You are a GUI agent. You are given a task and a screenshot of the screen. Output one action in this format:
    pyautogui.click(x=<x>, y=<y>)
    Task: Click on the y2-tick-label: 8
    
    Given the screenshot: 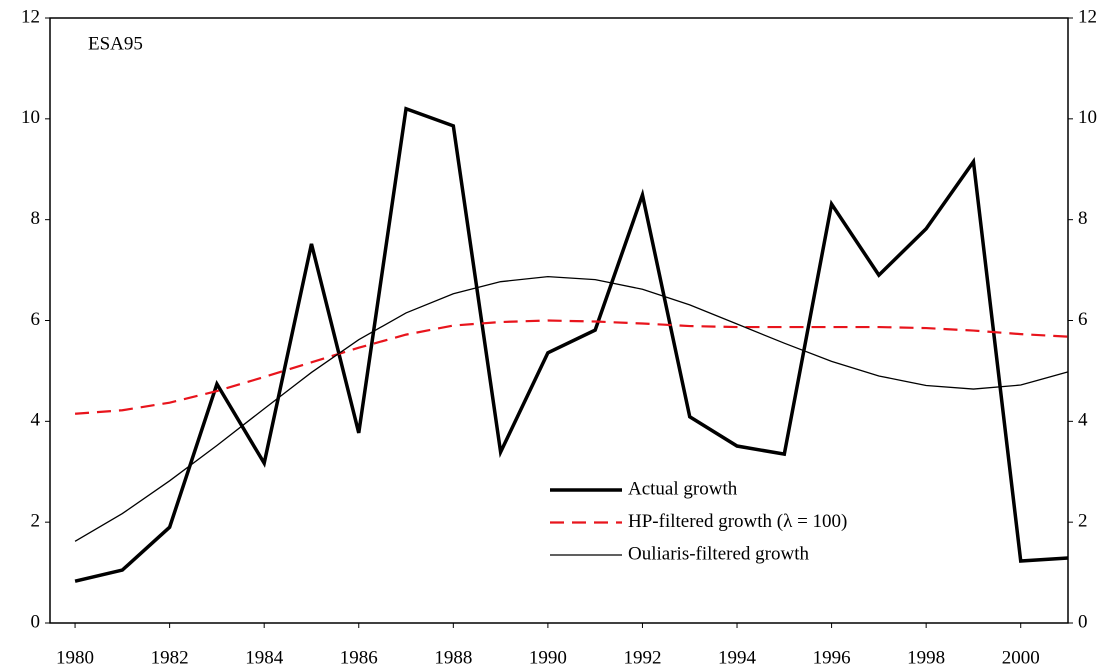 What is the action you would take?
    pyautogui.click(x=1083, y=218)
    